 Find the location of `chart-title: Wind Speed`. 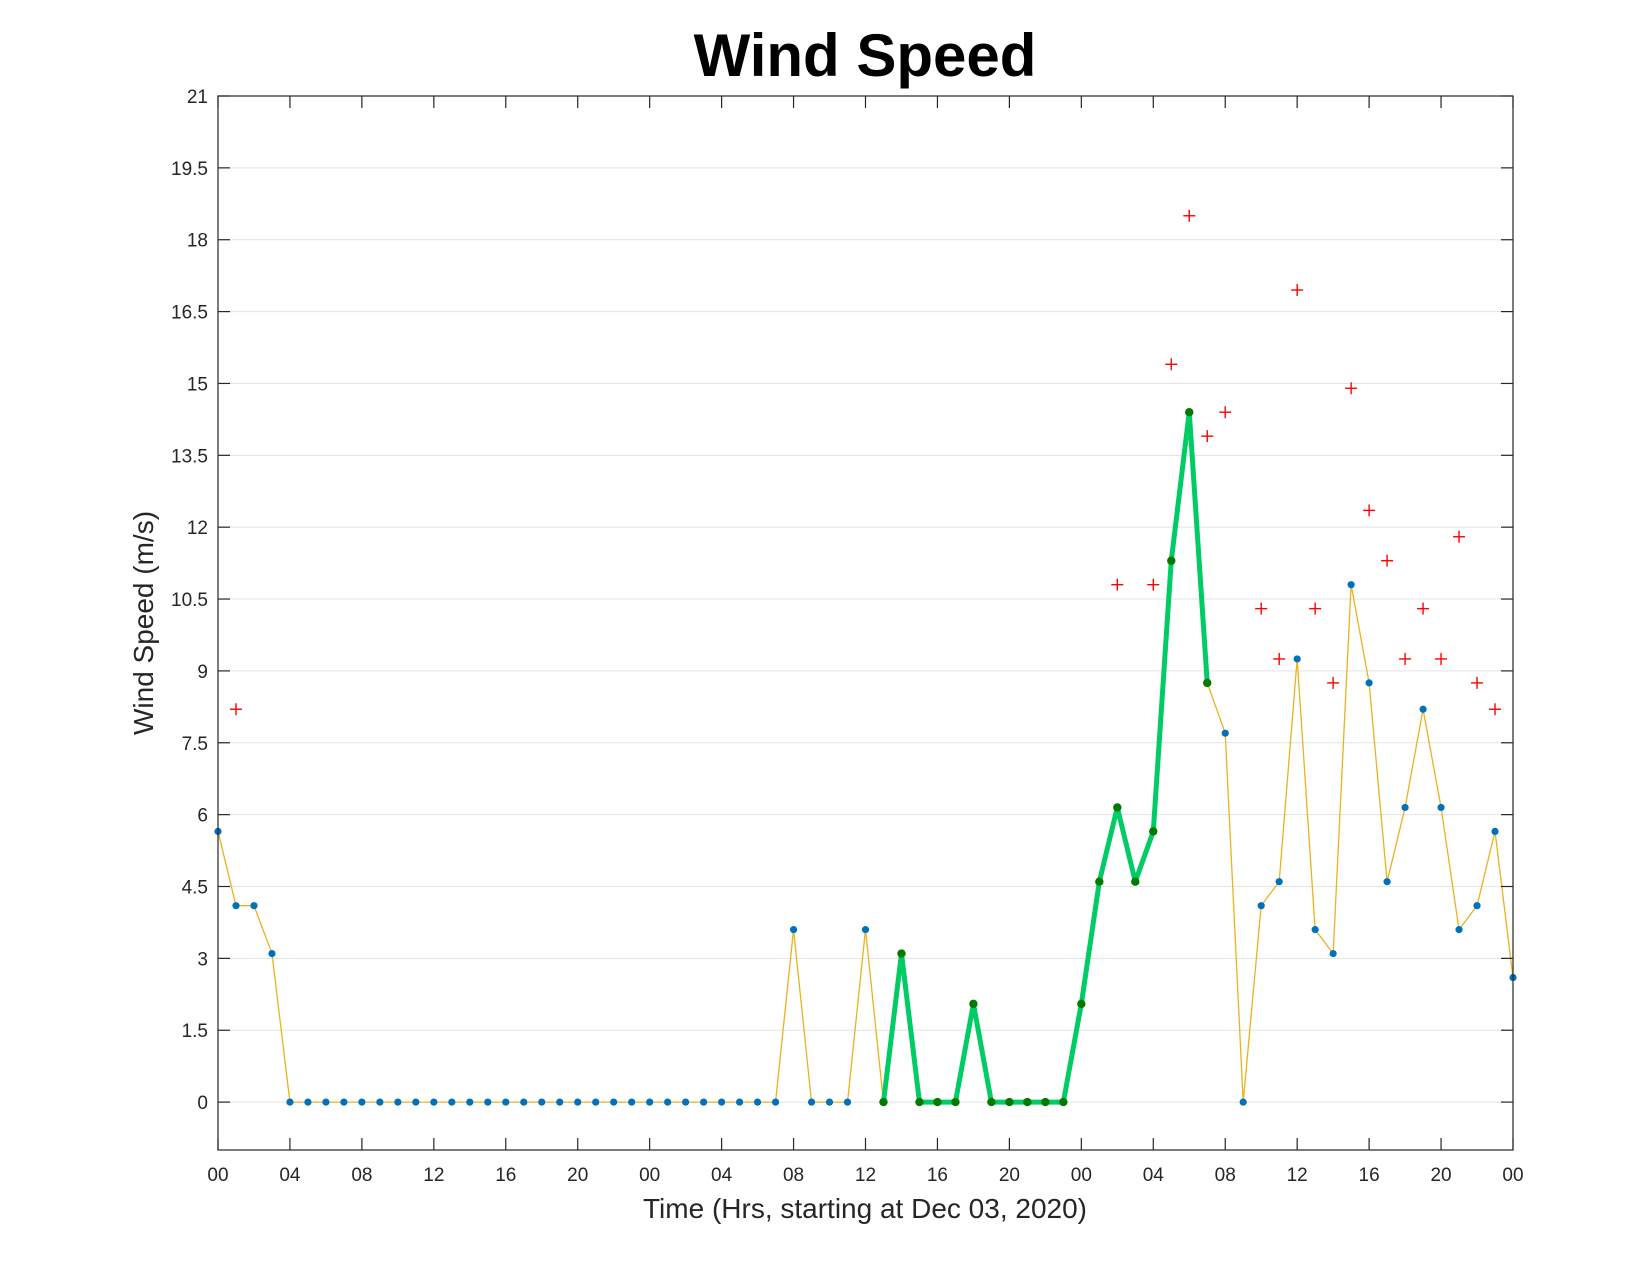

chart-title: Wind Speed is located at coordinates (865, 55).